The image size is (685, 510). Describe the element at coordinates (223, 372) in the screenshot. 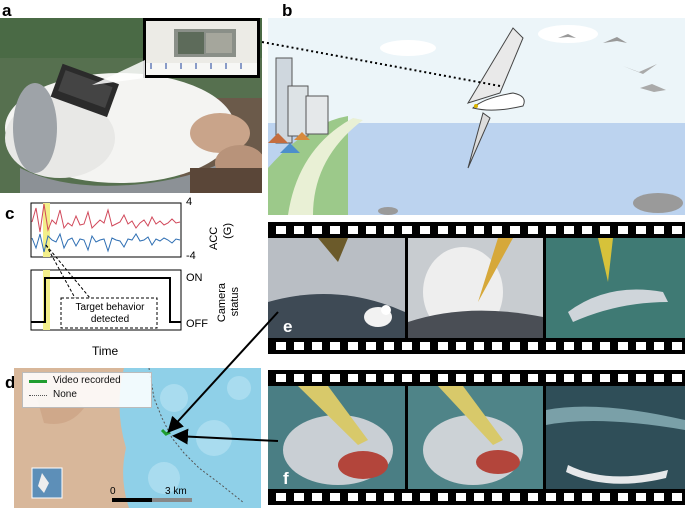

I see `arrow-to-map-e` at that location.